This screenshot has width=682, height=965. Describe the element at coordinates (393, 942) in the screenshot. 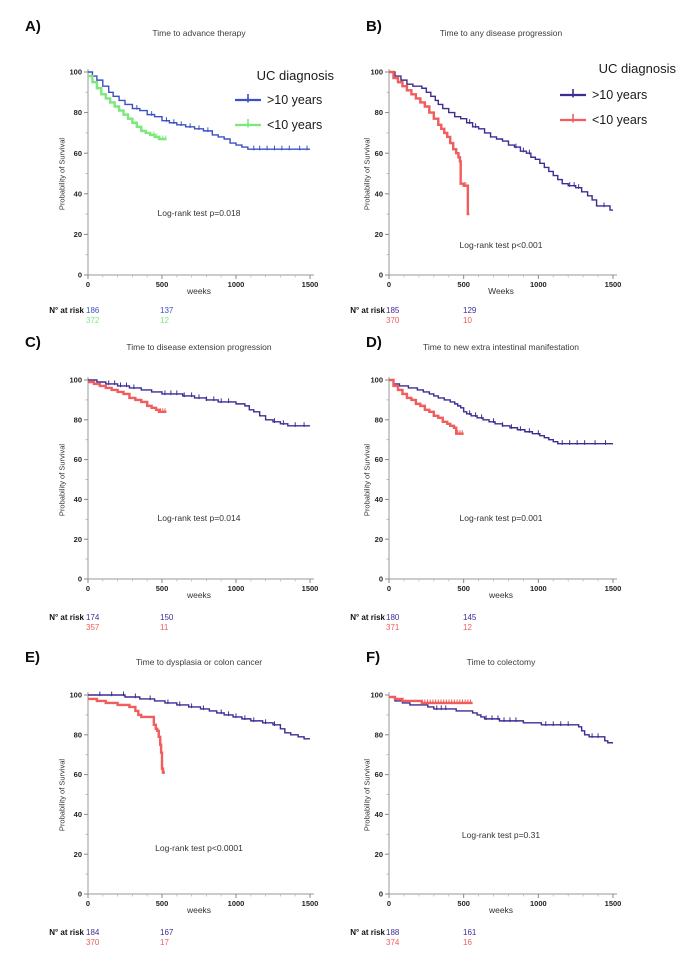

I see `natrisk-value: 374` at that location.